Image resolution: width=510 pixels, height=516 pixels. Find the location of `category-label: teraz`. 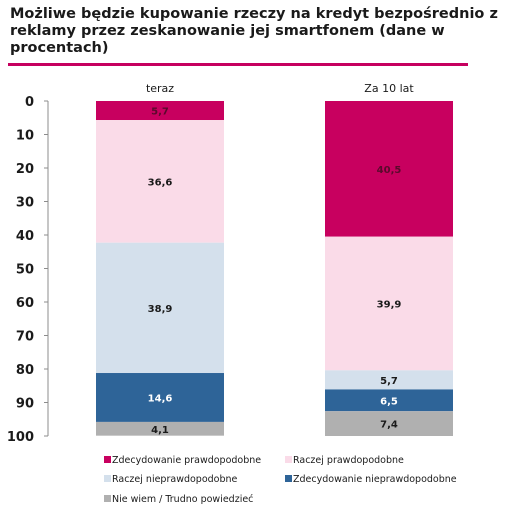

category-label: teraz is located at coordinates (160, 88).